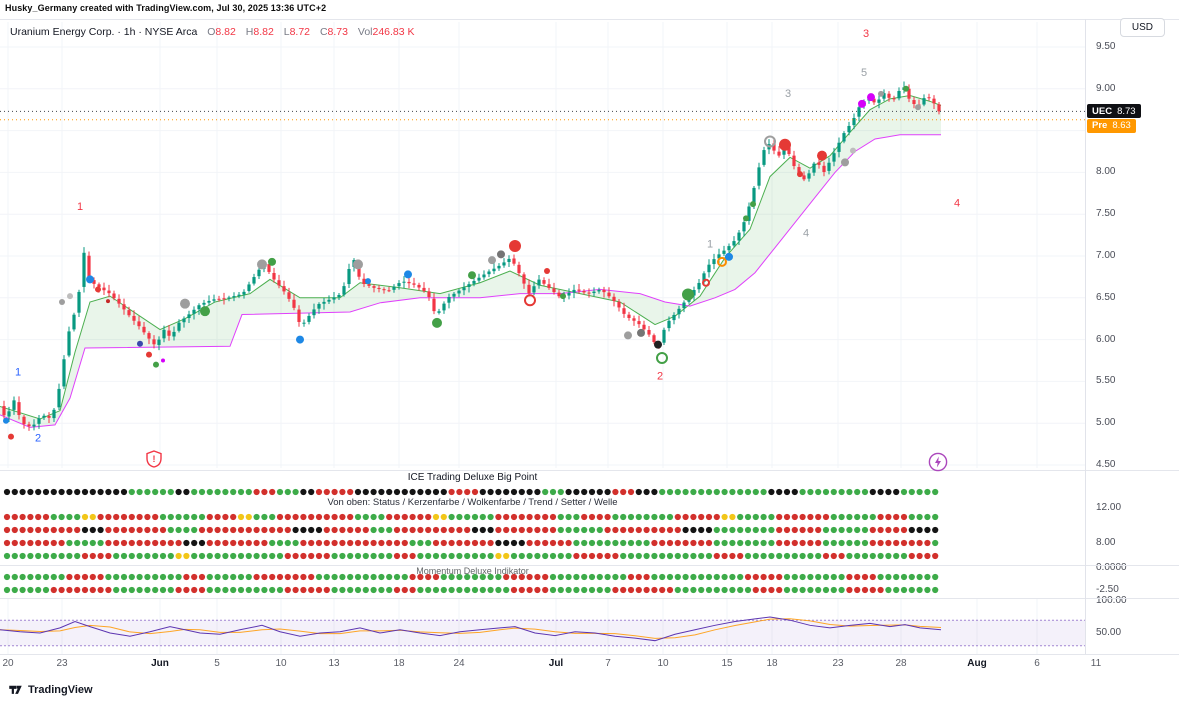  What do you see at coordinates (977, 663) in the screenshot?
I see `time-tick-label: Aug` at bounding box center [977, 663].